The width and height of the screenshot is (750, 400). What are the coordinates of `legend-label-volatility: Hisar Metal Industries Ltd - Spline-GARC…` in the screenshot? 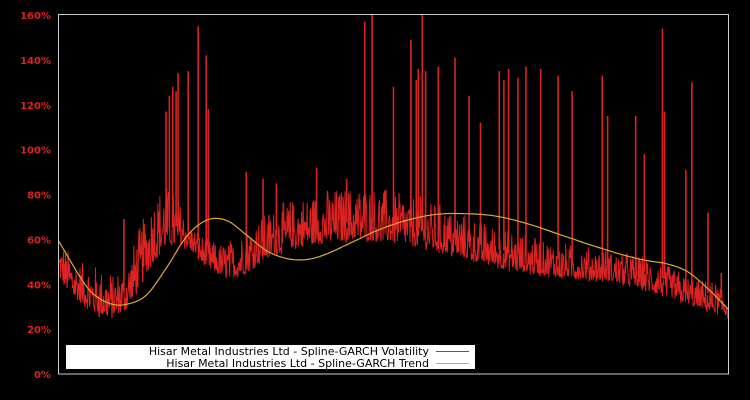 It's located at (289, 351).